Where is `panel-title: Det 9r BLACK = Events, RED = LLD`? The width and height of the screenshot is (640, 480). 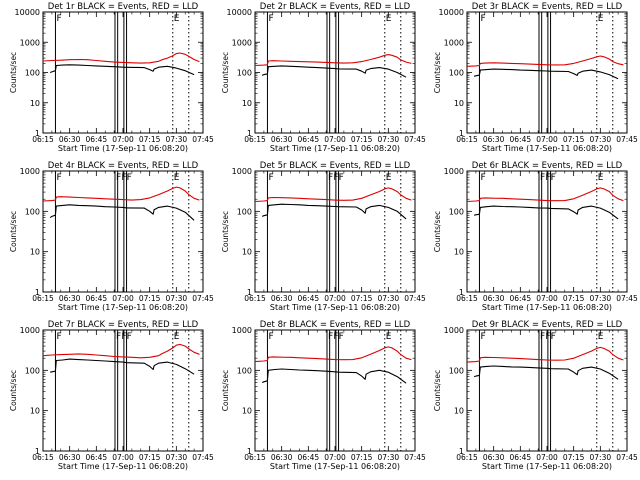
panel-title: Det 9r BLACK = Events, RED = LLD is located at coordinates (547, 325).